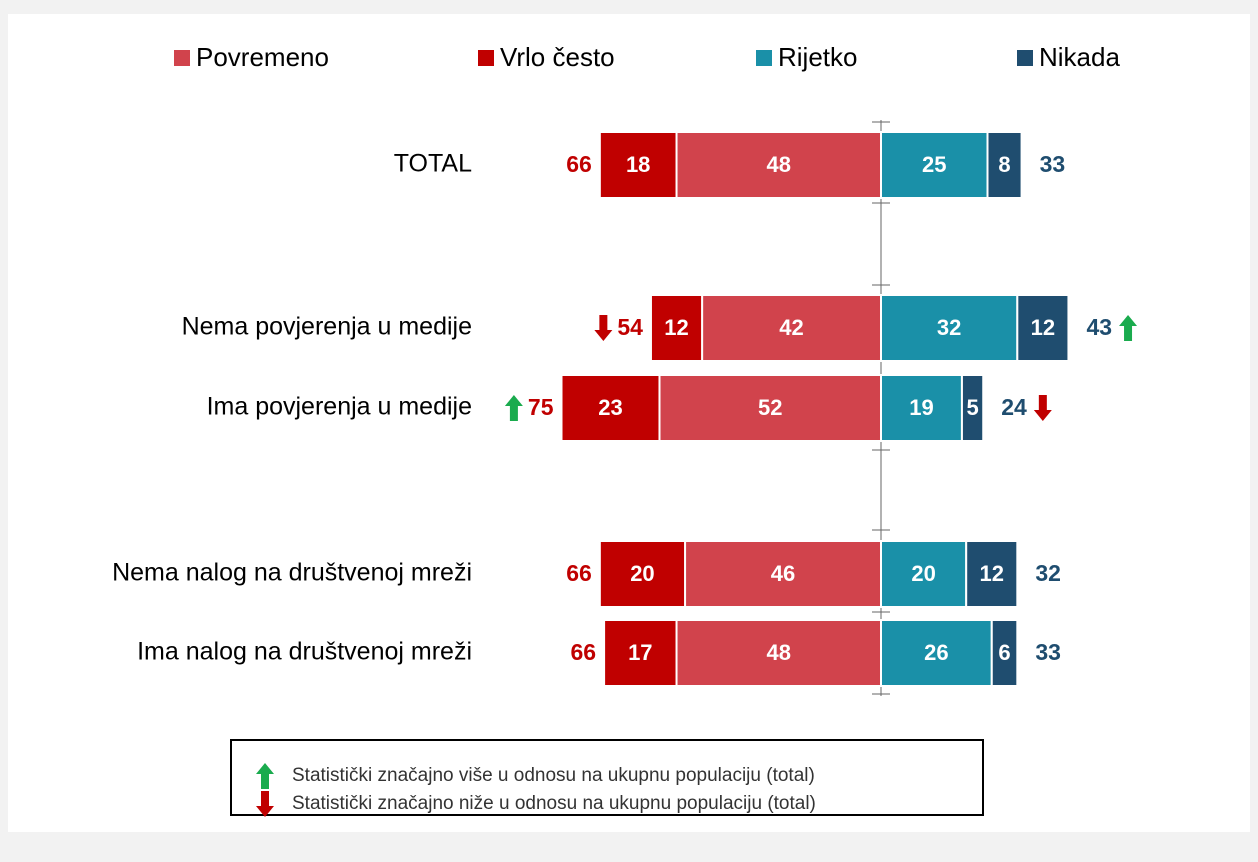 Image resolution: width=1258 pixels, height=862 pixels. I want to click on bar-value-label: 42, so click(791, 327).